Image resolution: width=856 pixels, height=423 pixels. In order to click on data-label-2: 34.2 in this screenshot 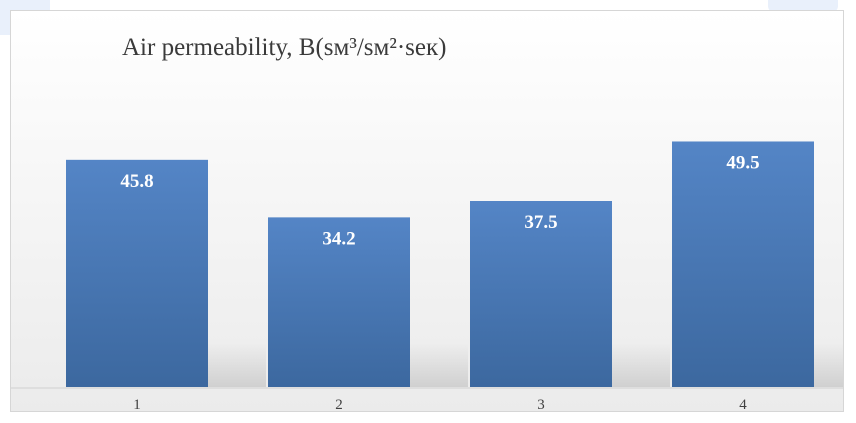, I will do `click(338, 238)`.